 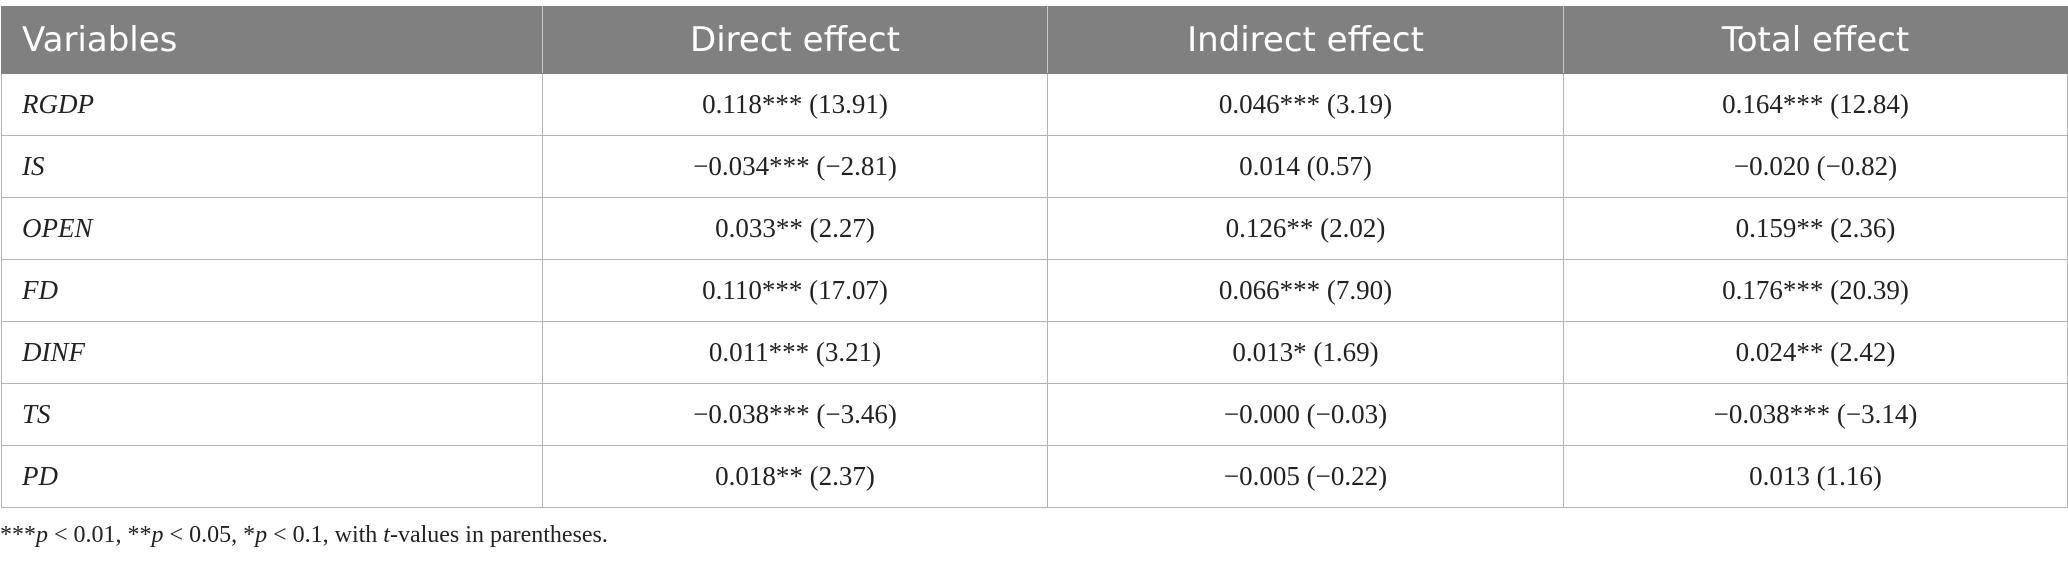 I want to click on indirect-effect-cell: 0.126** (2.02), so click(x=1305, y=228).